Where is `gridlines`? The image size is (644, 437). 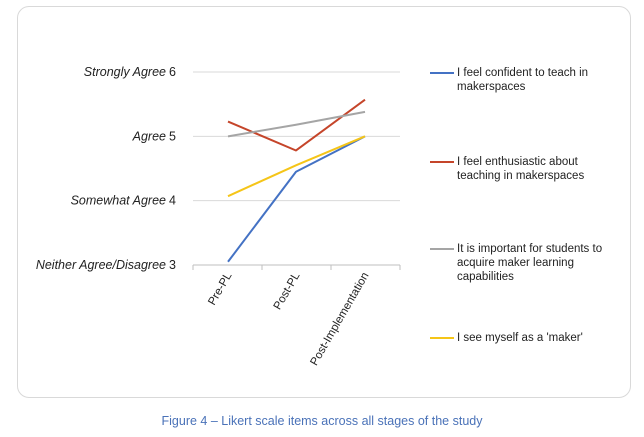 gridlines is located at coordinates (296, 136).